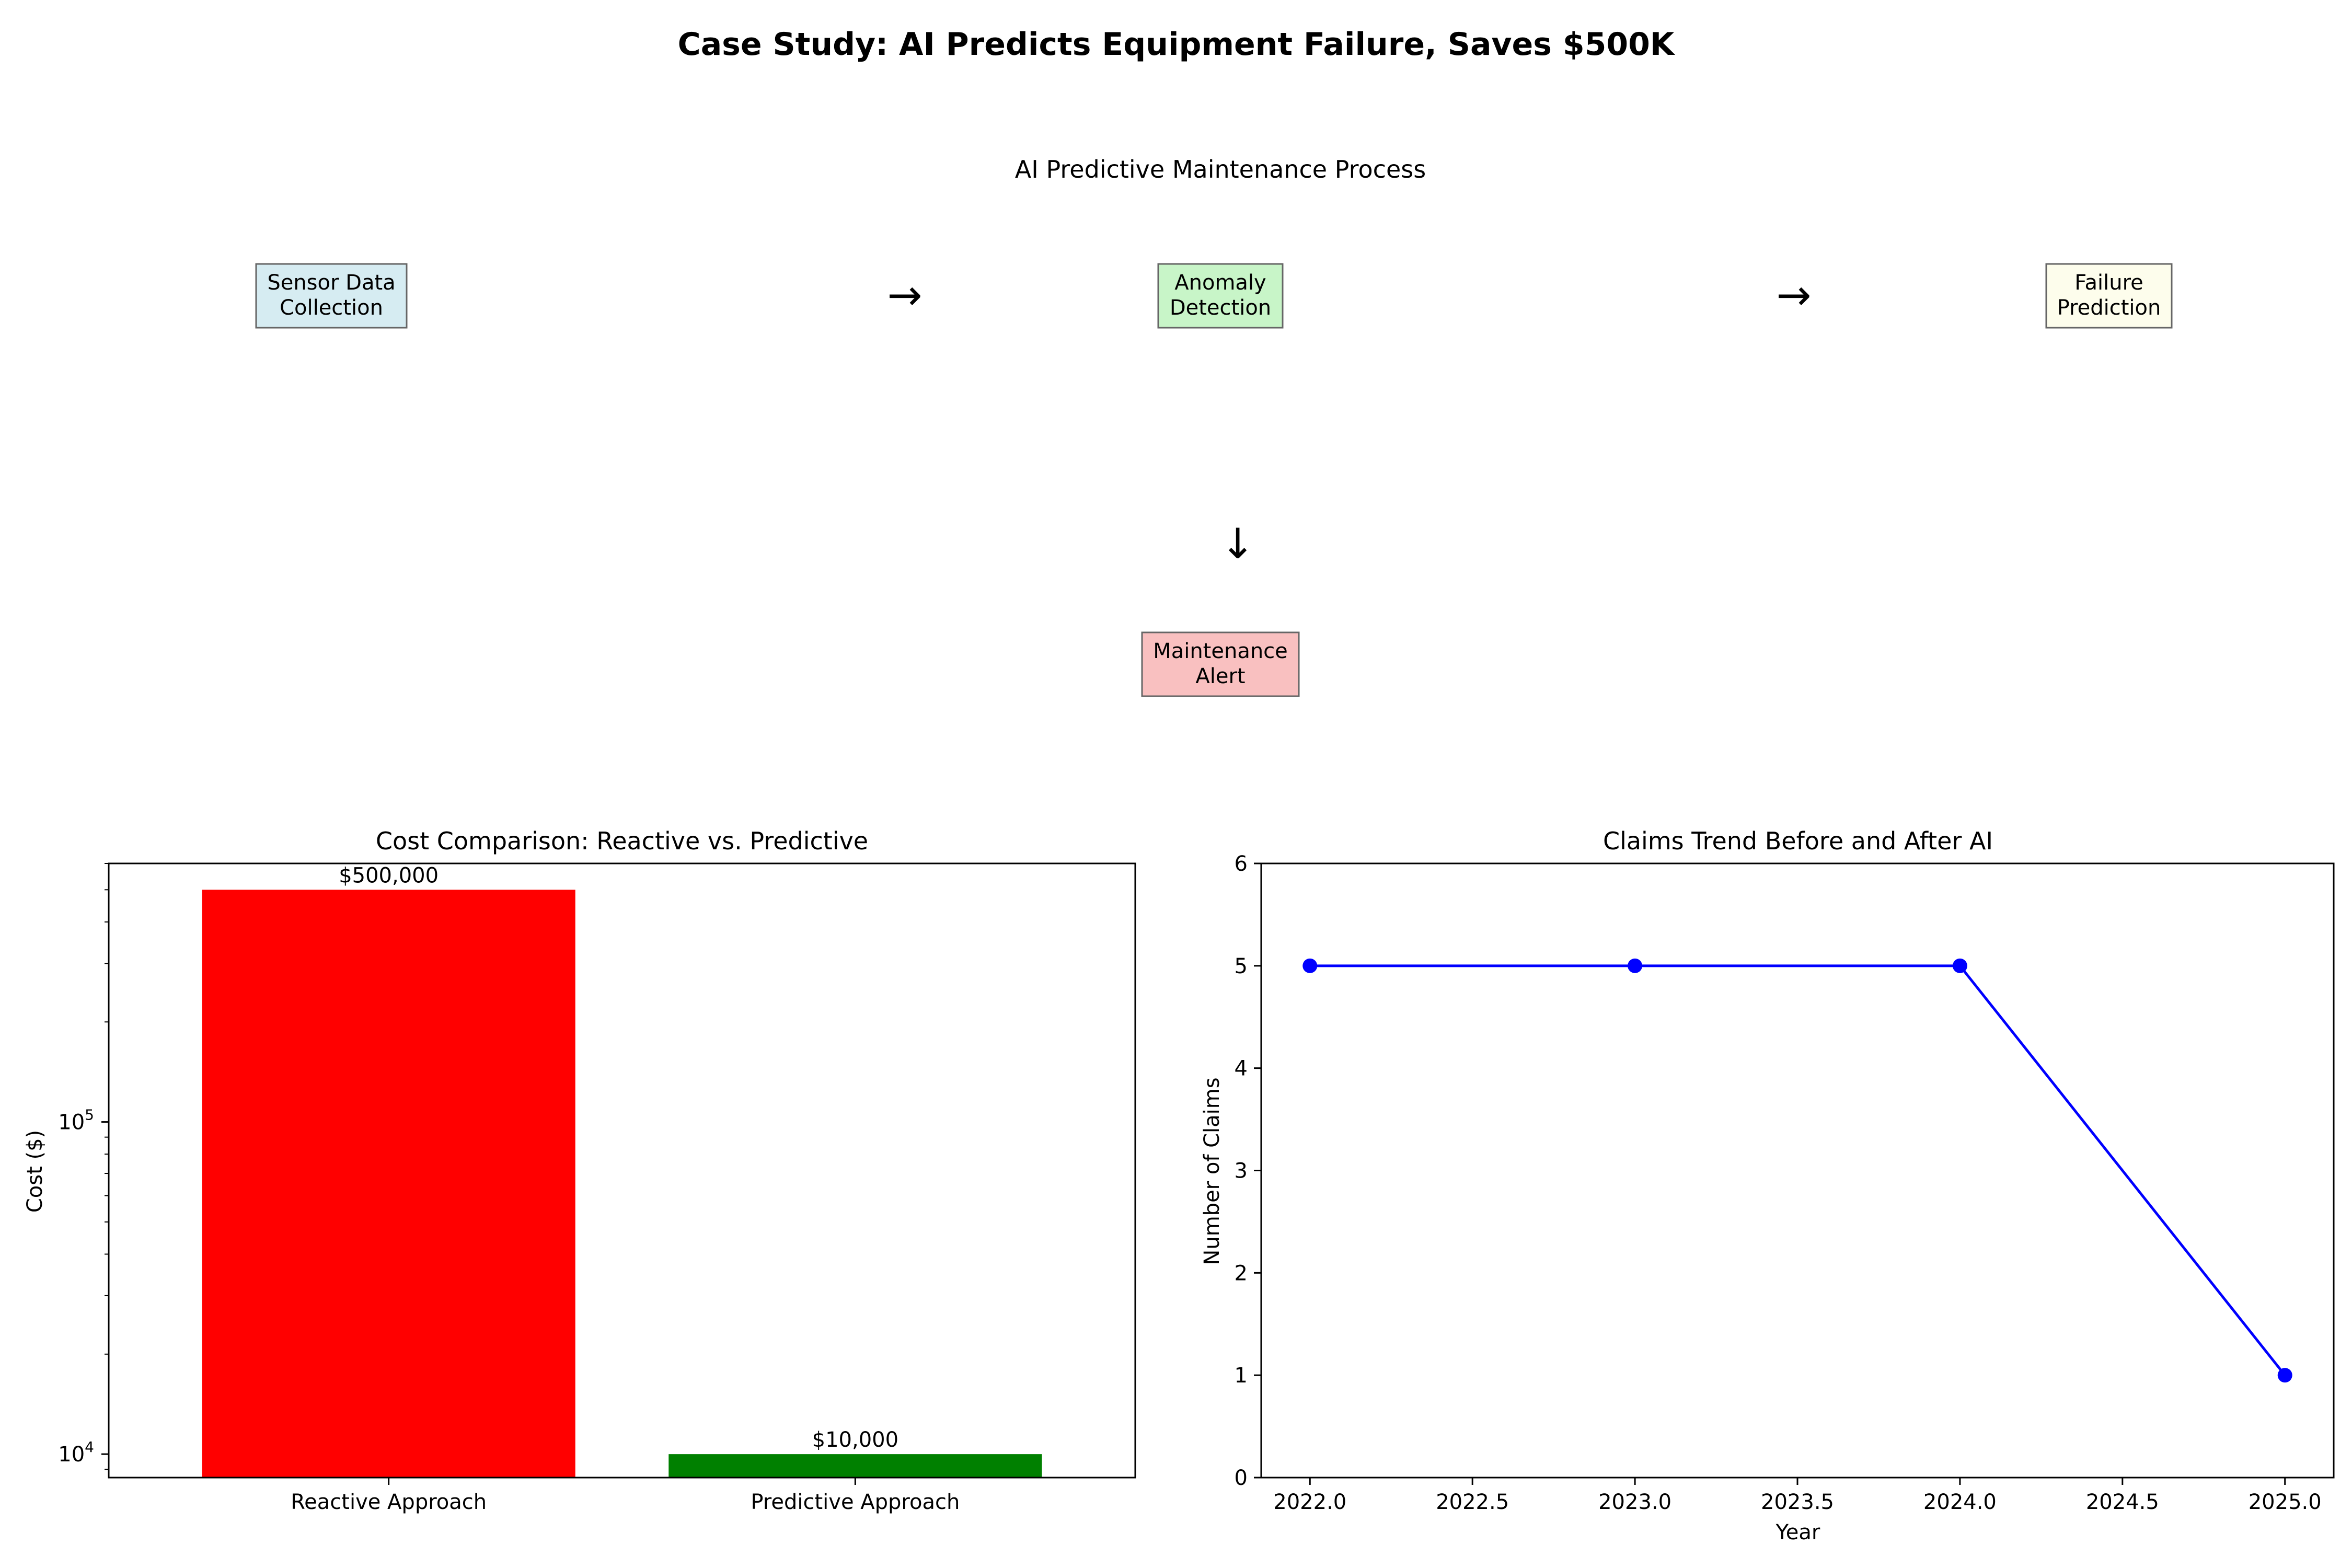  I want to click on data-label: $10,000, so click(855, 1440).